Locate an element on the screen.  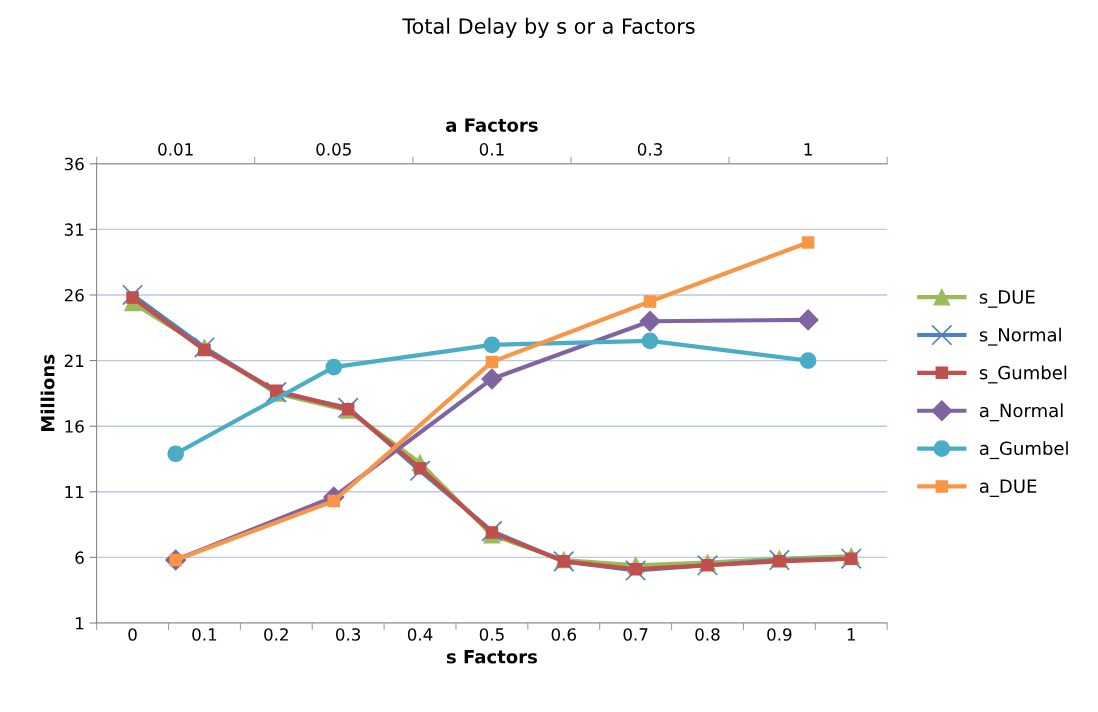
x-tick-label: 0 is located at coordinates (132, 634).